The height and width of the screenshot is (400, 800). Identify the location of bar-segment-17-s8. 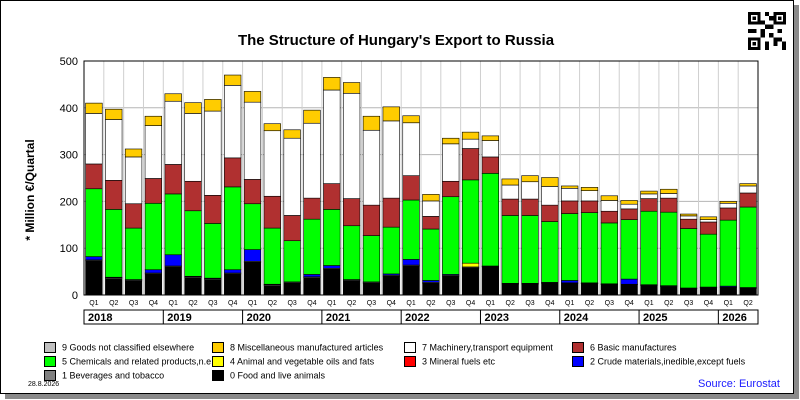
(431, 198).